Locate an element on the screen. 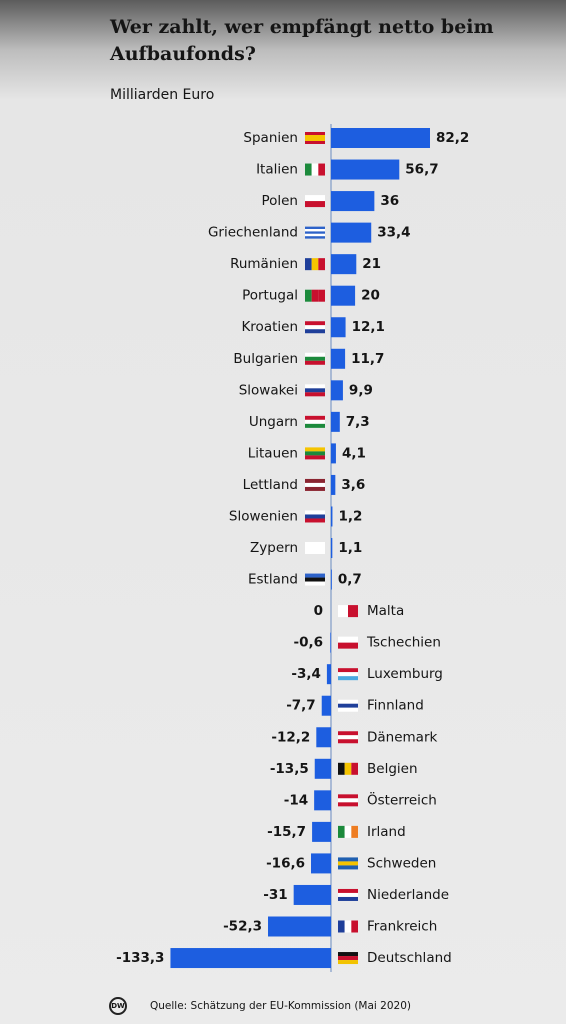  logo-circle is located at coordinates (118, 1006).